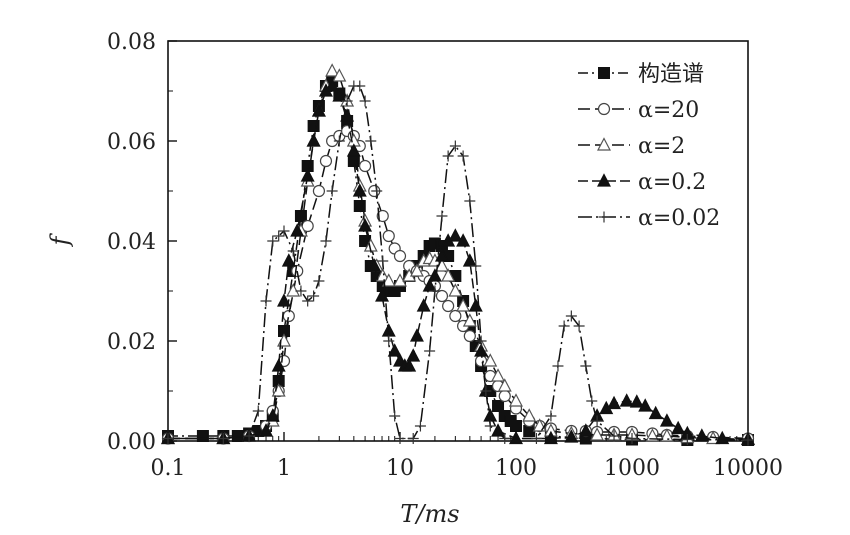 The height and width of the screenshot is (535, 850). What do you see at coordinates (168, 468) in the screenshot?
I see `x-tick-label: 0.1` at bounding box center [168, 468].